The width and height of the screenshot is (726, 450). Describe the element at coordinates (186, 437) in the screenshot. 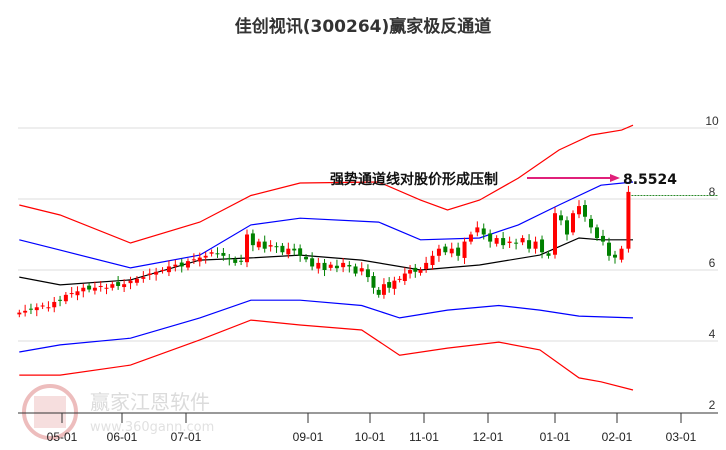

I see `x-tick-label: 07-01` at that location.